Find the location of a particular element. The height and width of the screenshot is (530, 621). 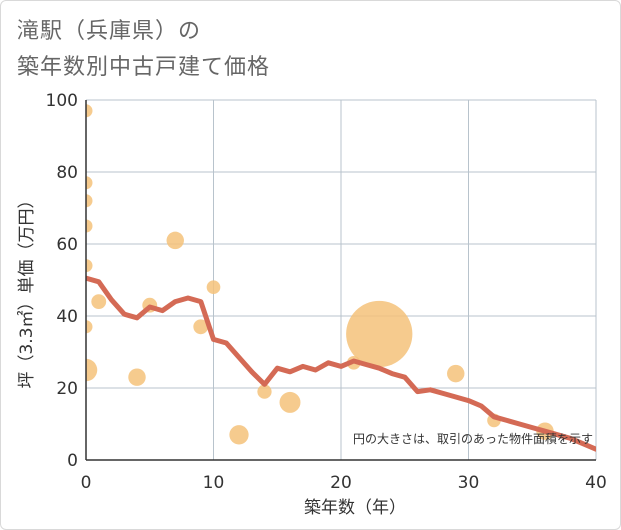

x-tick-label: 10 is located at coordinates (214, 483).